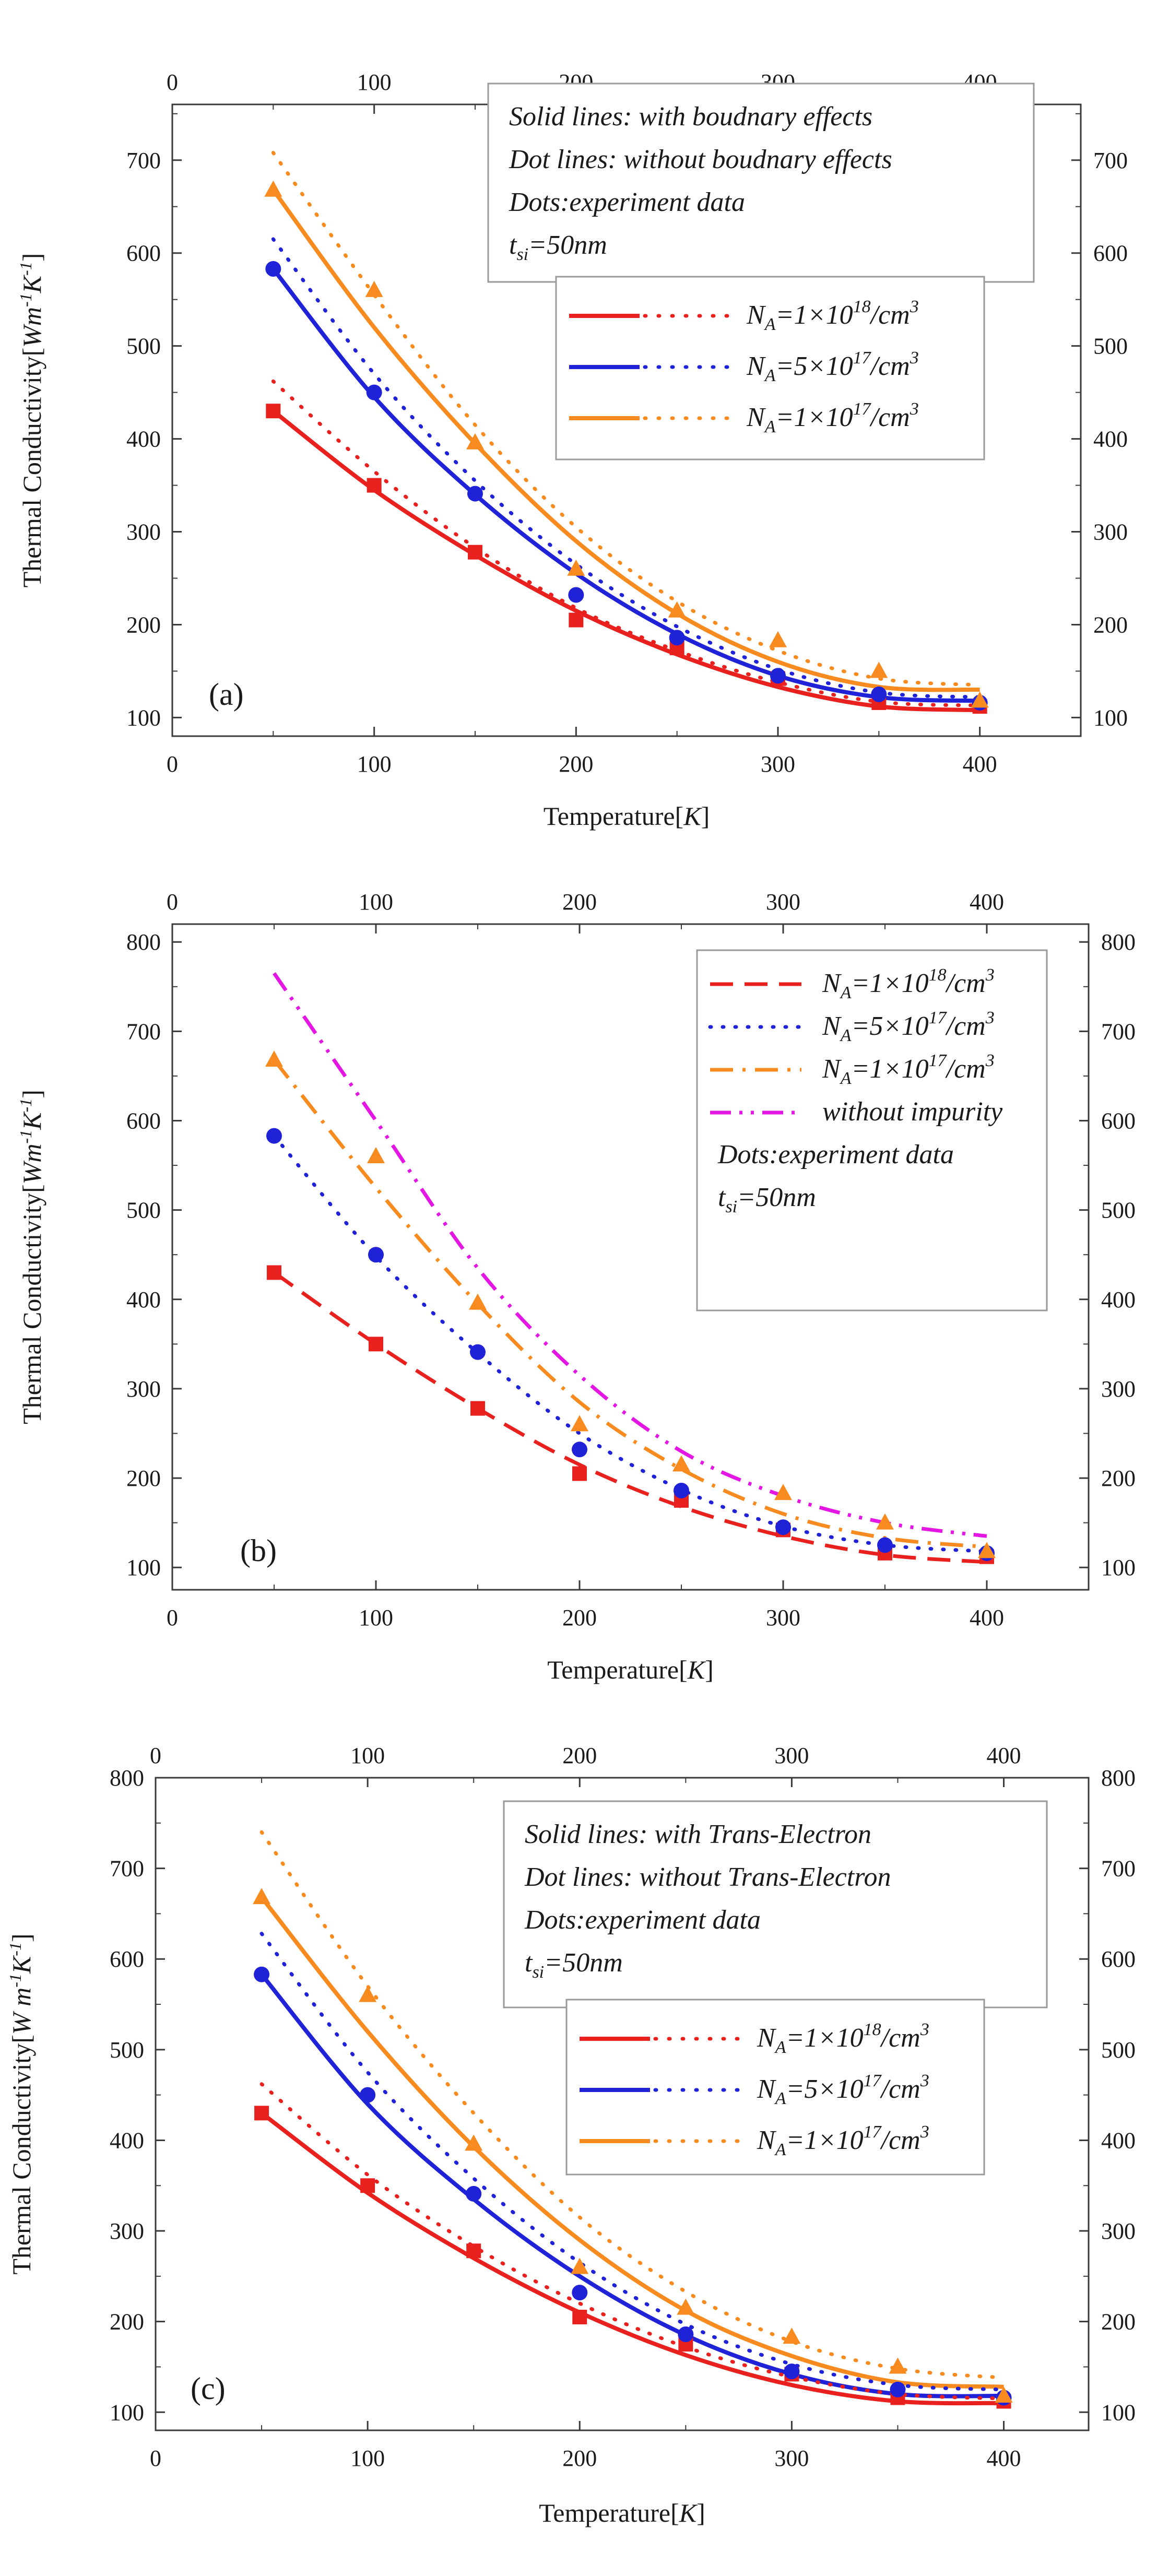  What do you see at coordinates (513, 245) in the screenshot?
I see `info-tsi-base: t` at bounding box center [513, 245].